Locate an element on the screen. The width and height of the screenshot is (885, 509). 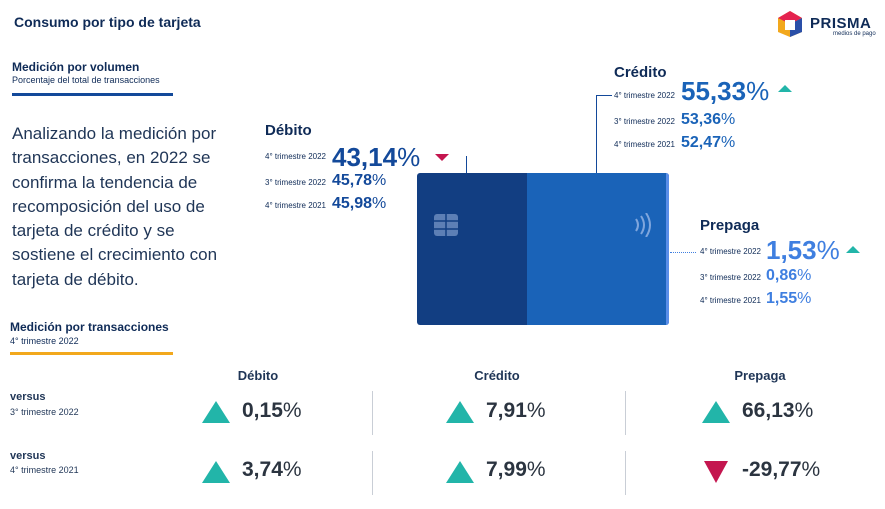
transactions-section-subtitle: 4° trimestre 2022 is located at coordinates (44, 341).